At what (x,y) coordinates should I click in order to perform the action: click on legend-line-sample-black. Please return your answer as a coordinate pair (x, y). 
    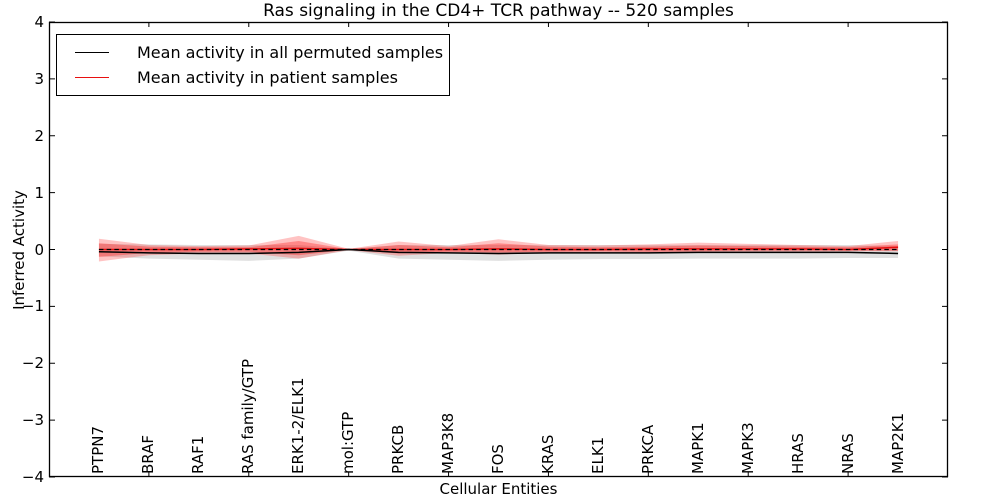
    Looking at the image, I should click on (92, 52).